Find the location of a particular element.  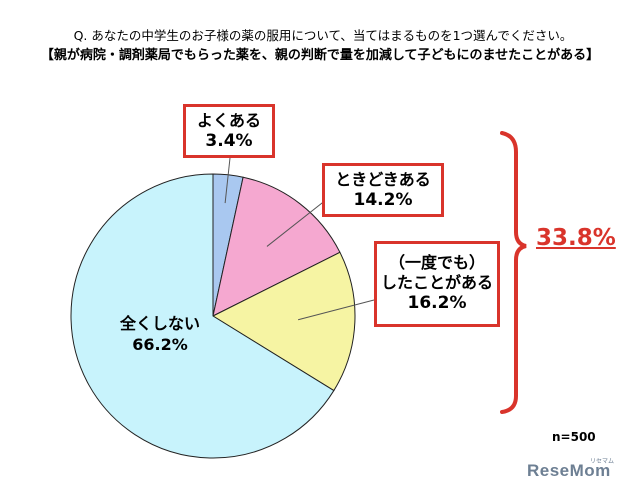

bracket-total-label: 33.8% is located at coordinates (576, 238).